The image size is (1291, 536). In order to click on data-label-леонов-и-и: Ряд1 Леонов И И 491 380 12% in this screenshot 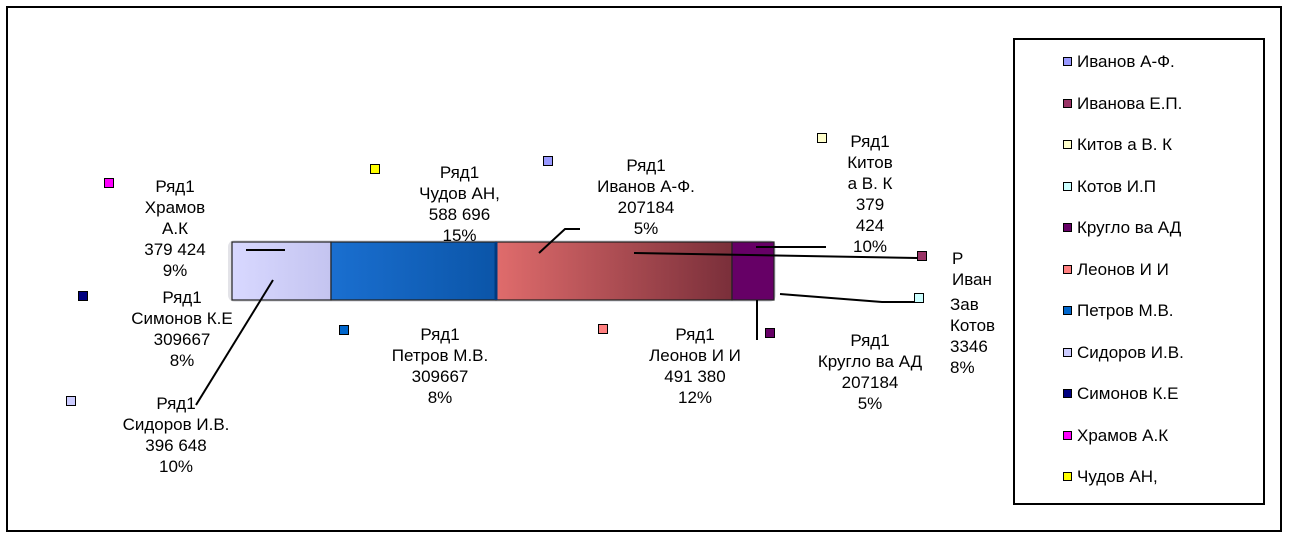, I will do `click(695, 366)`.